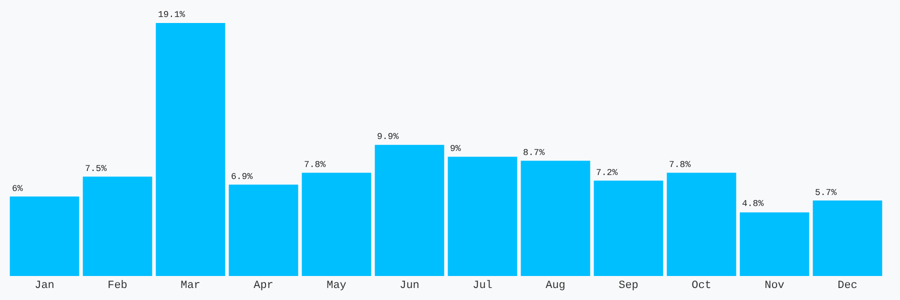  I want to click on x-tick-label: Nov, so click(774, 286).